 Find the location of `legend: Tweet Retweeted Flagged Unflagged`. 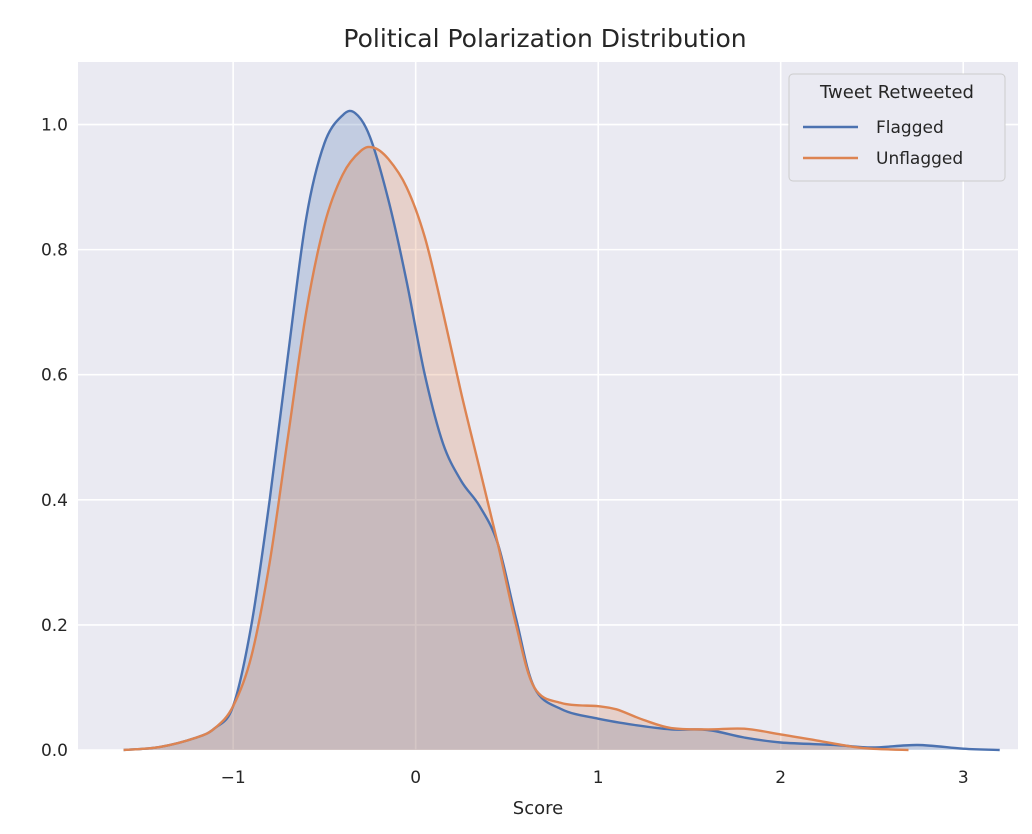

legend: Tweet Retweeted Flagged Unflagged is located at coordinates (897, 127).